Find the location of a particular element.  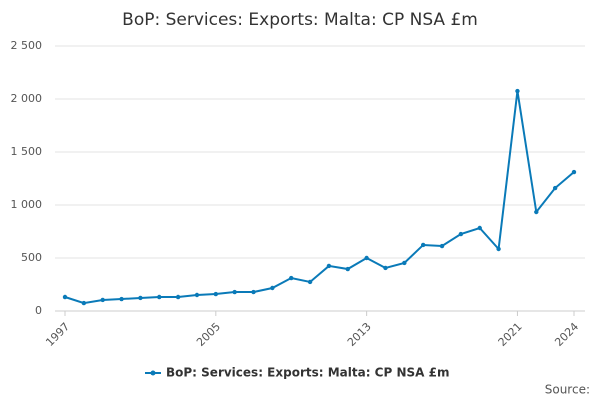

x-tick-label: 1997 is located at coordinates (57, 334).